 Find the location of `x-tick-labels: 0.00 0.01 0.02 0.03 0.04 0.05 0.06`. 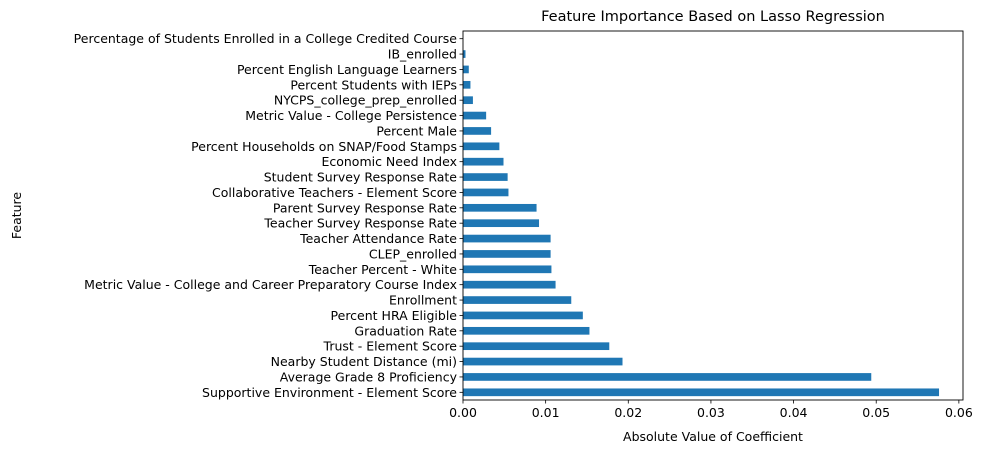

x-tick-labels: 0.00 0.01 0.02 0.03 0.04 0.05 0.06 is located at coordinates (711, 412).